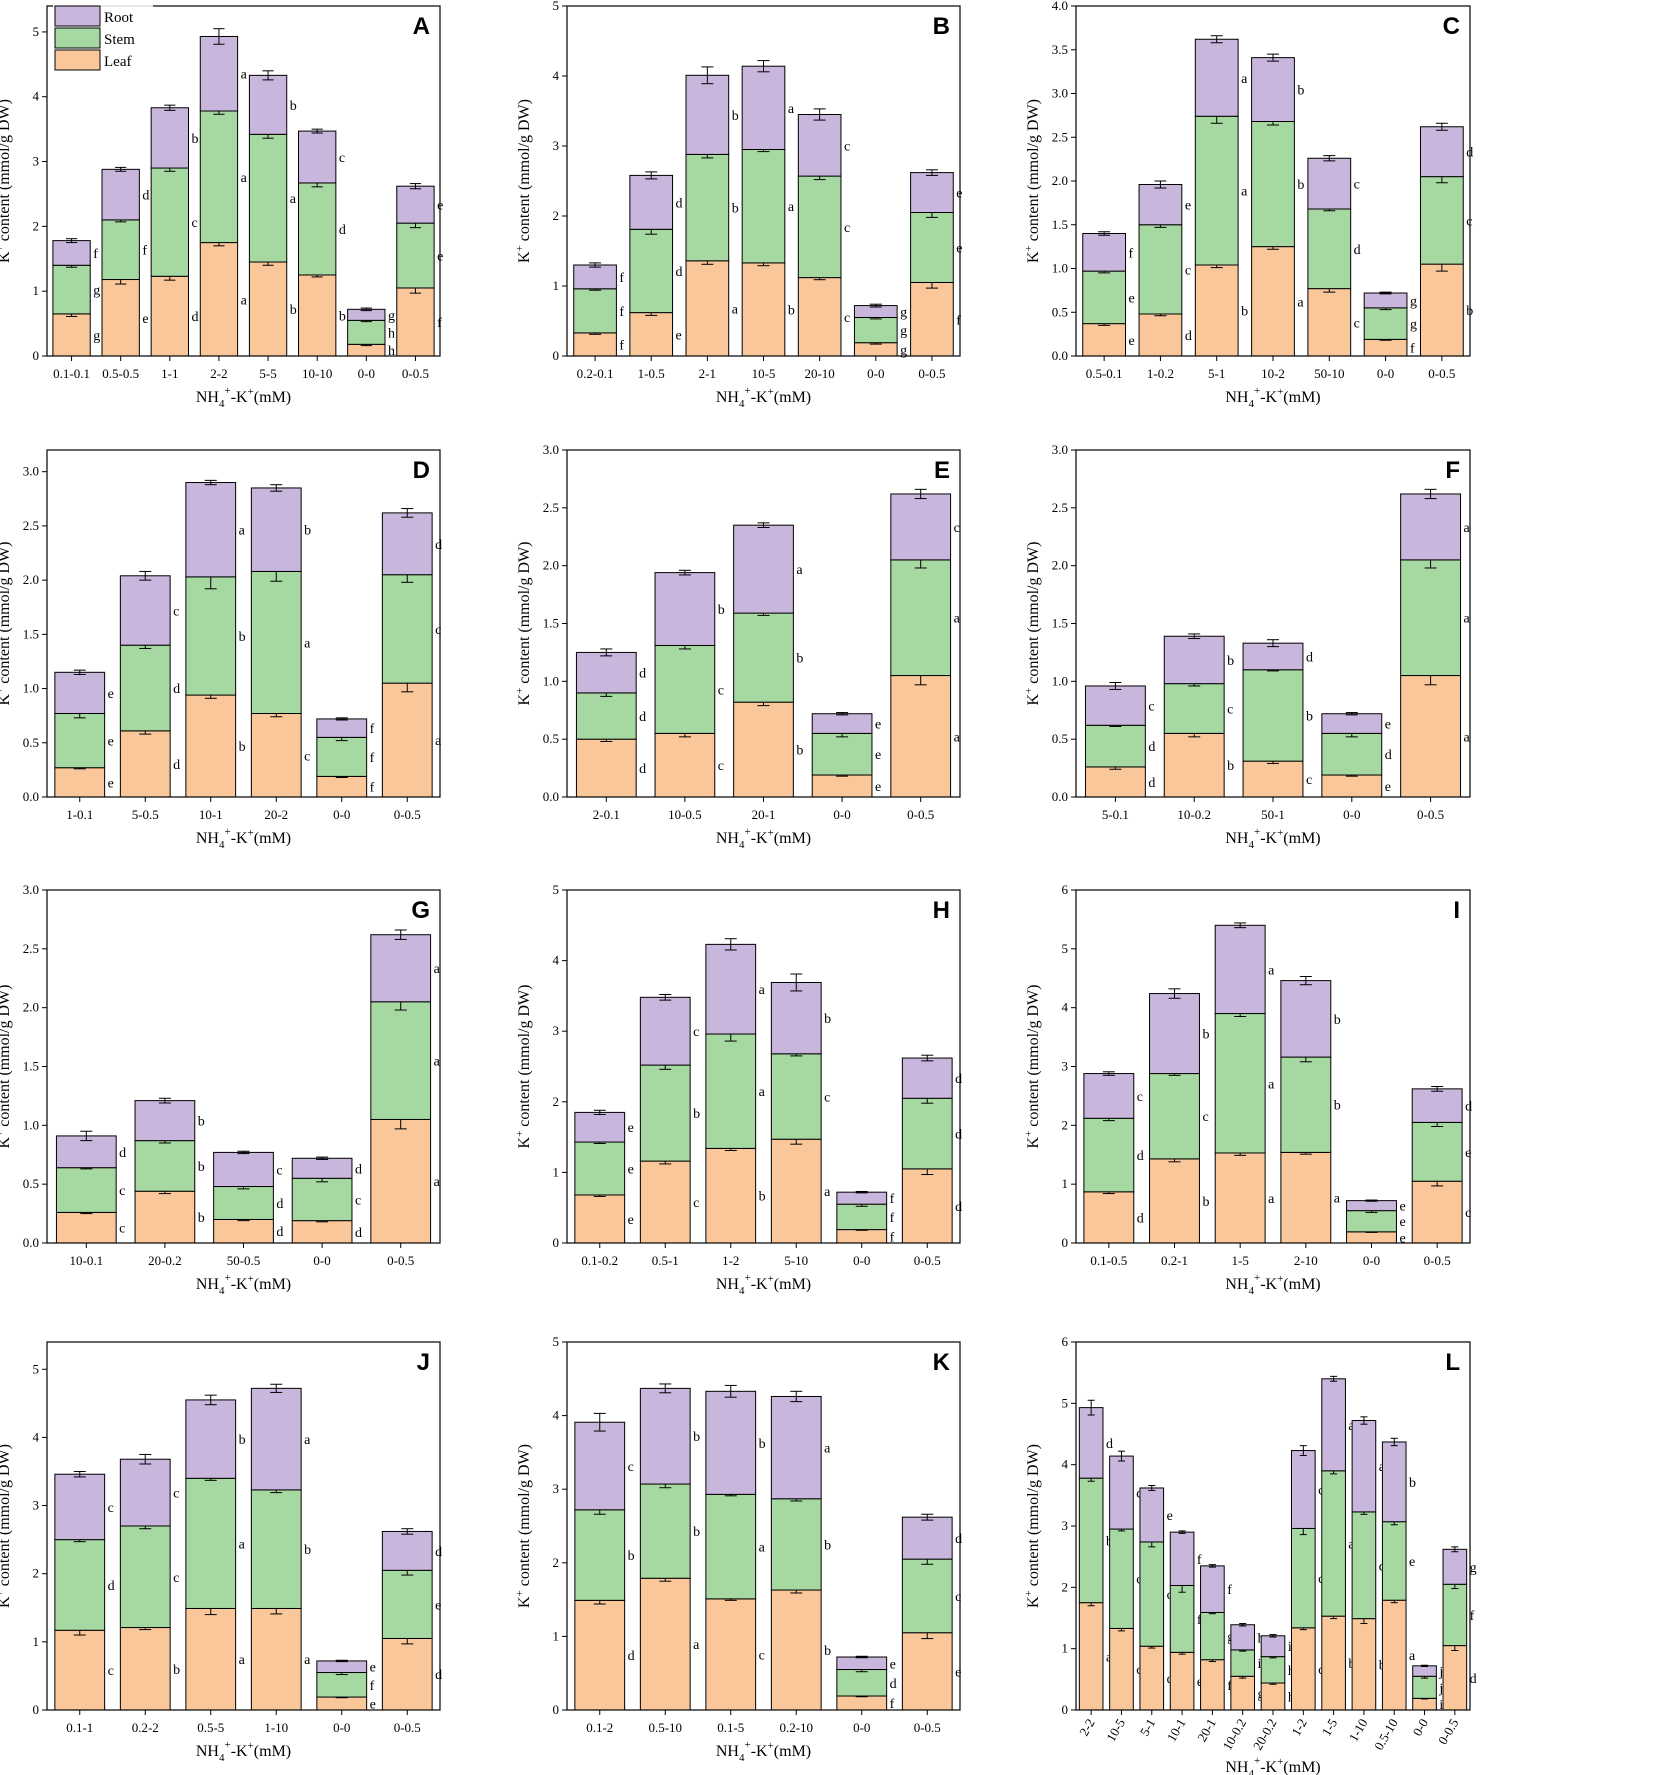  I want to click on bar-leaf-0-0.5, so click(1437, 1212).